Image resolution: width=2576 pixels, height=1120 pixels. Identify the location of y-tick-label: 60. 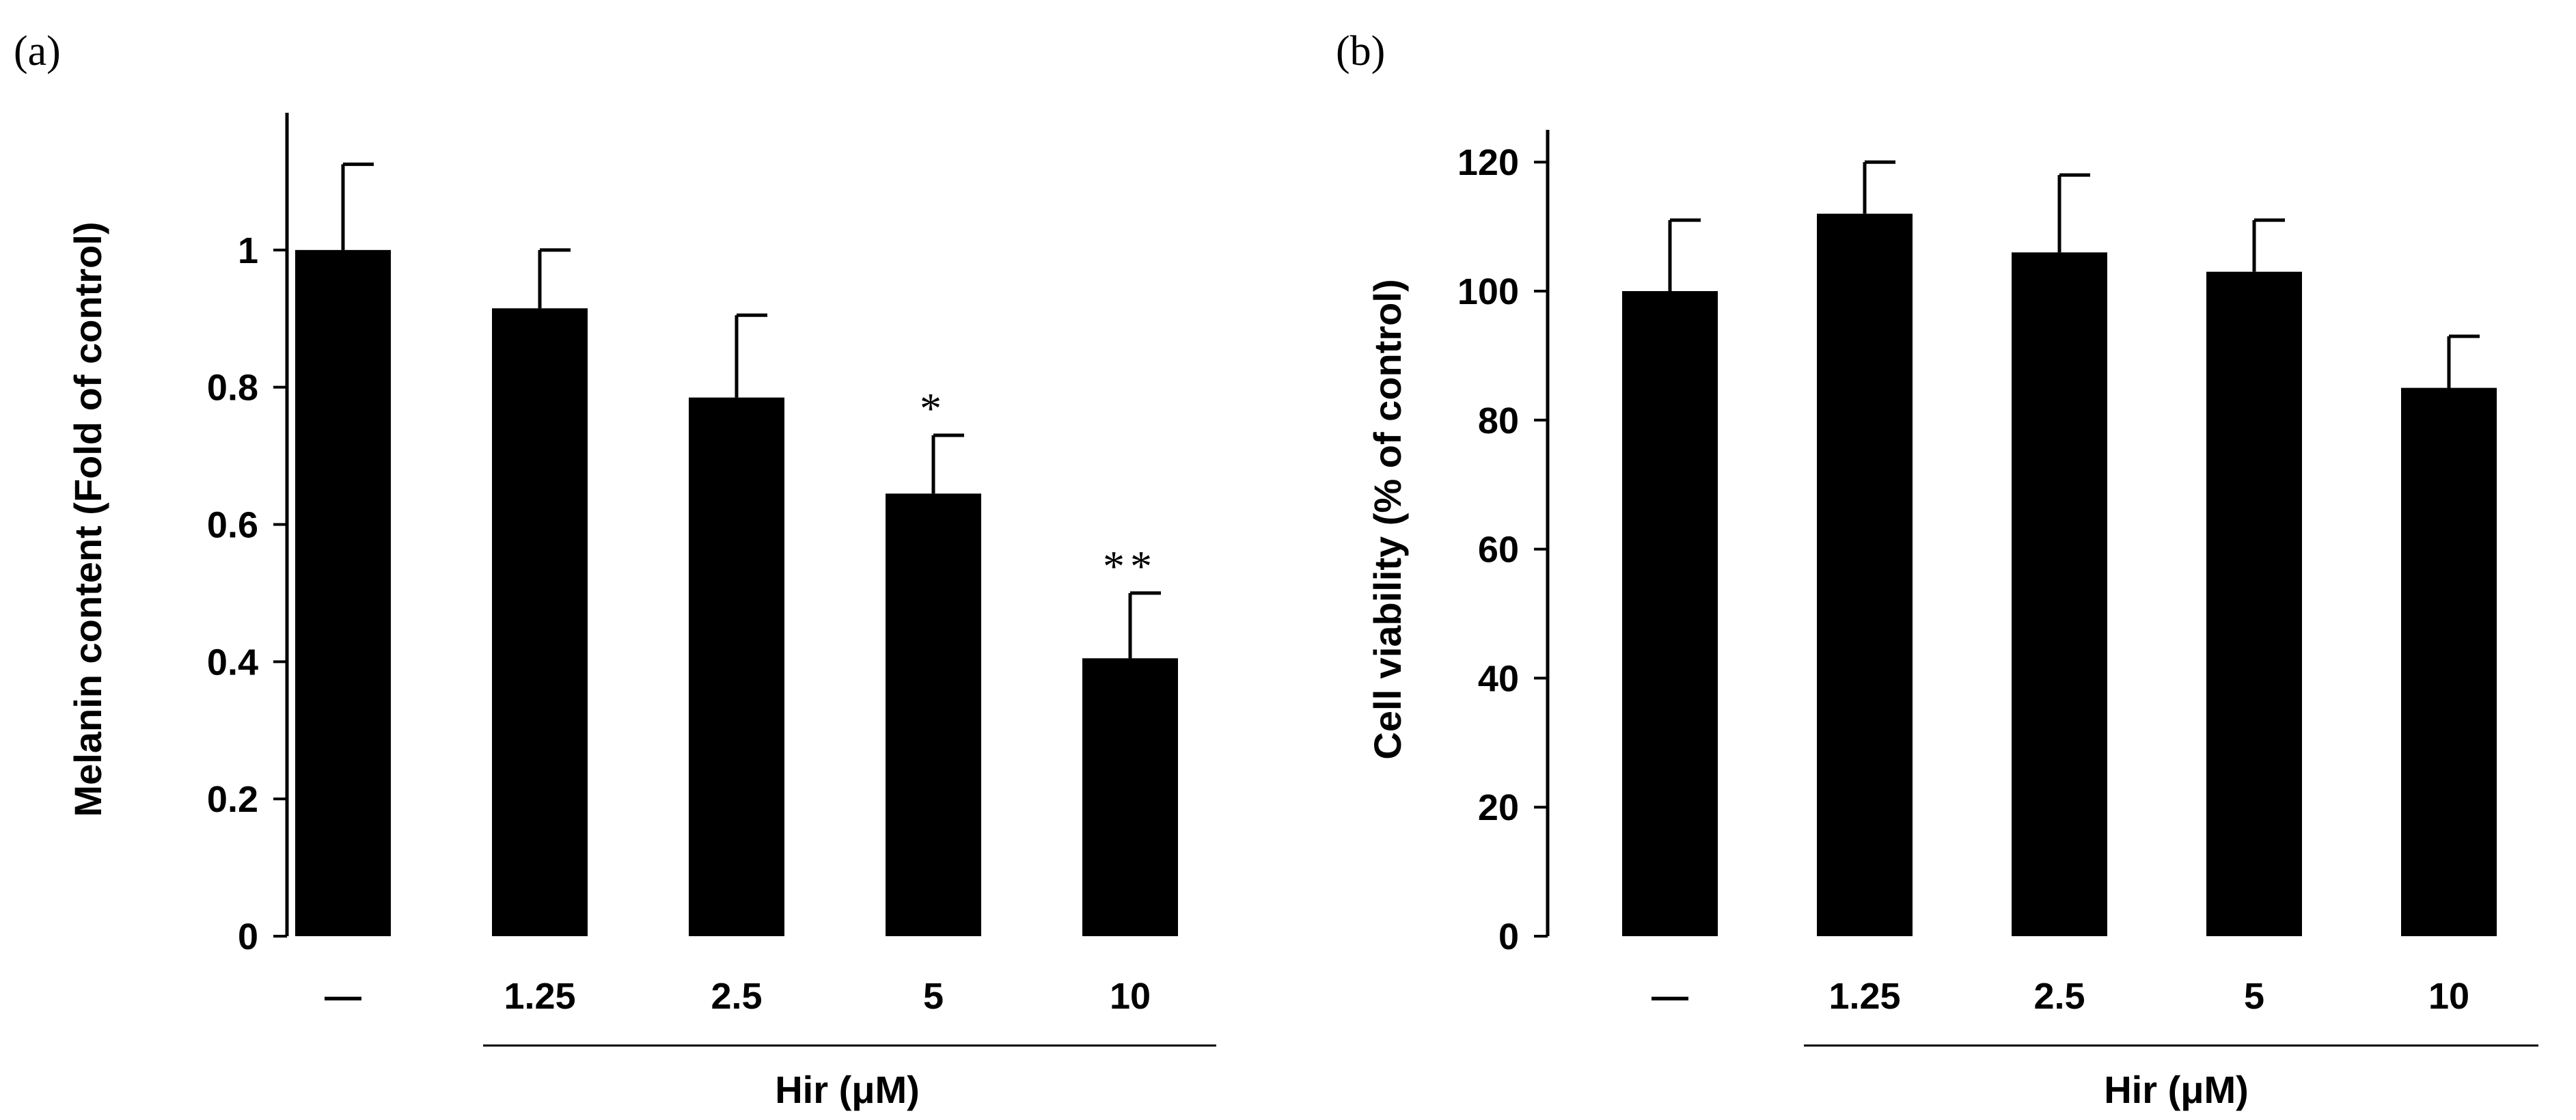
(1498, 551).